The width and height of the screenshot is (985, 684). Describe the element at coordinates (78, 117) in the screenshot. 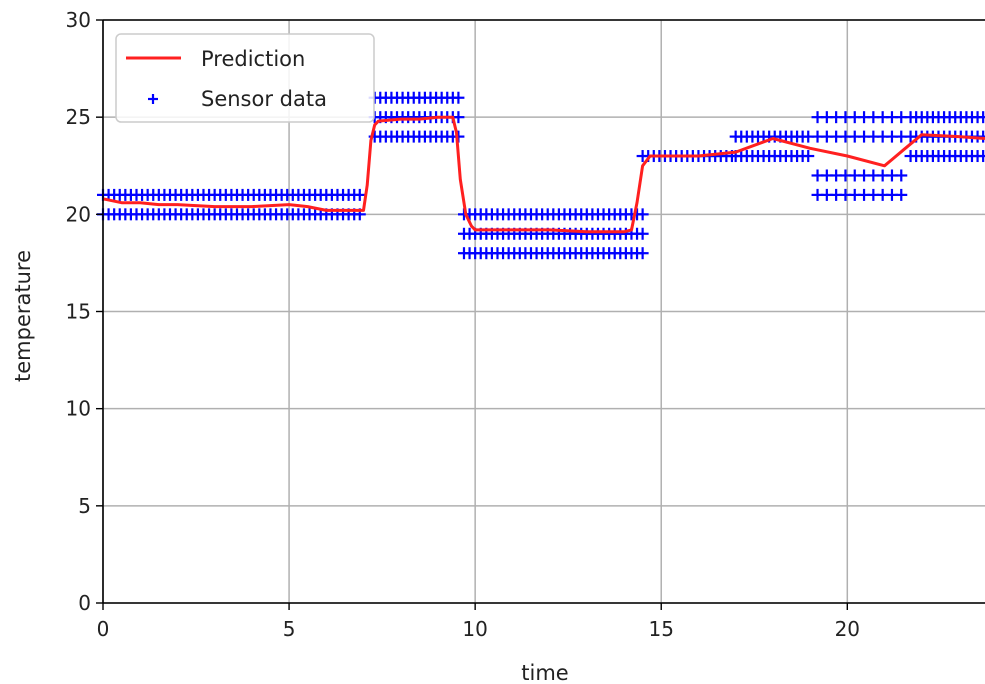

I see `y-tick-label: 25` at that location.